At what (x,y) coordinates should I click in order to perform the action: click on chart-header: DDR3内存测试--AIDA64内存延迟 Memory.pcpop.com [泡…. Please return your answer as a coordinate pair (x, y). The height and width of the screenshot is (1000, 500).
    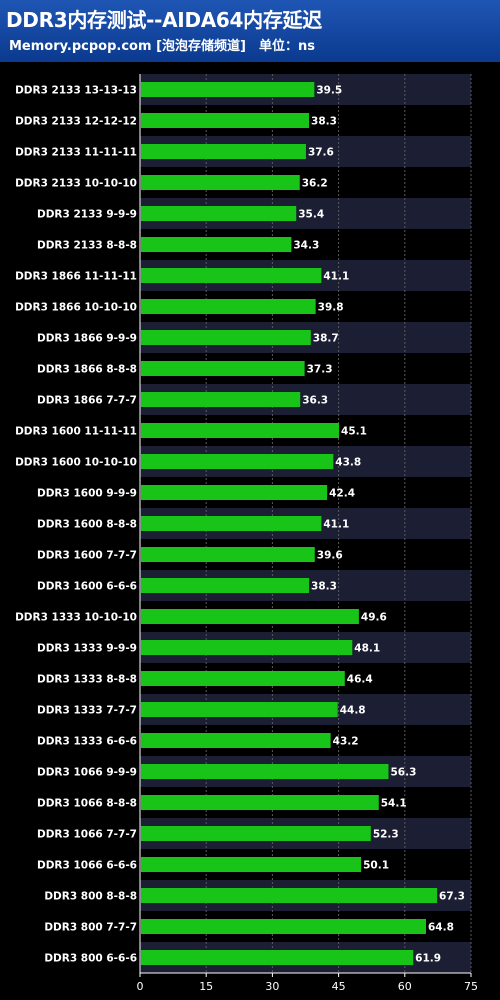
    Looking at the image, I should click on (250, 31).